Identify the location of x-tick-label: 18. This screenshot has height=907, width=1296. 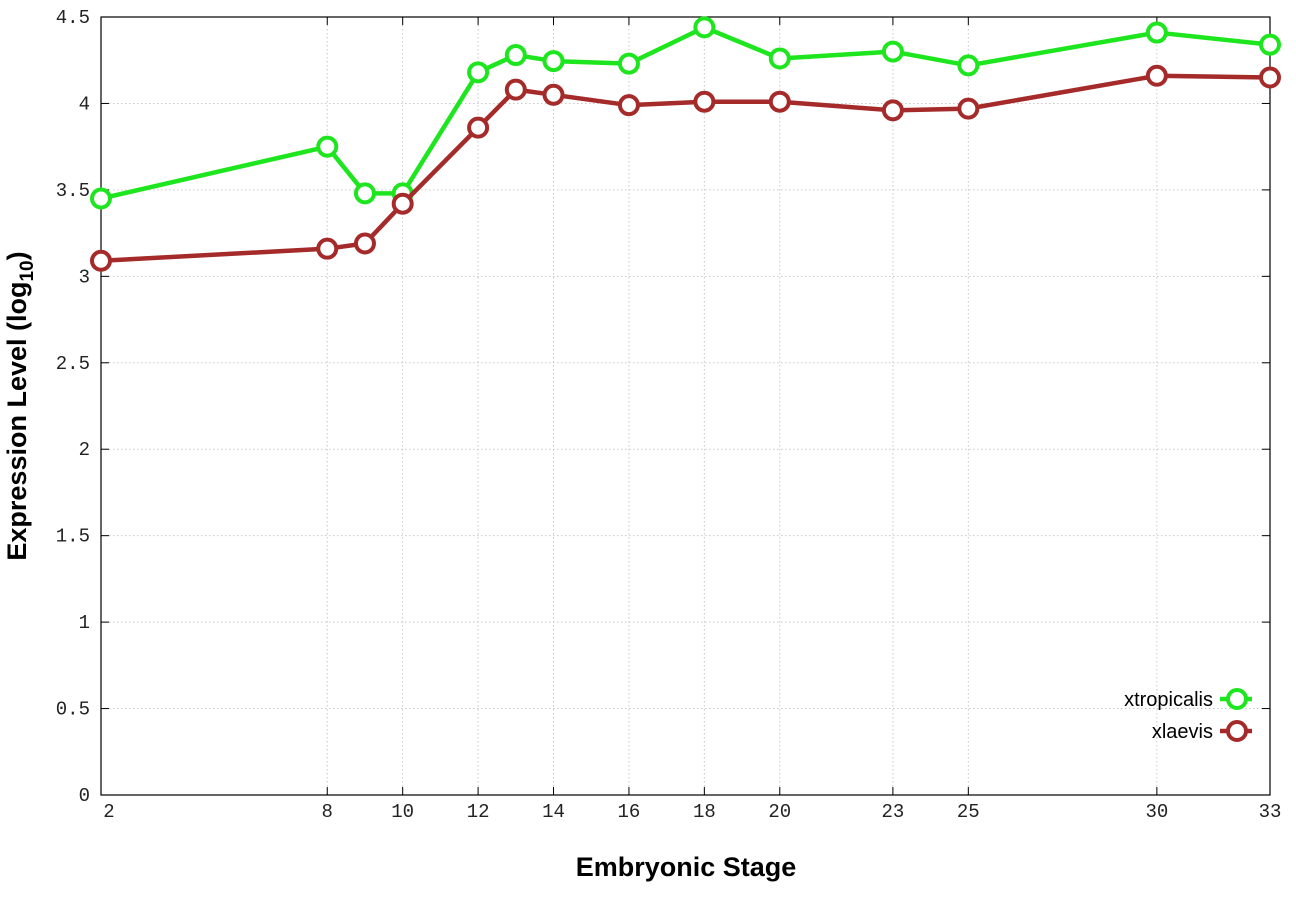
(704, 812).